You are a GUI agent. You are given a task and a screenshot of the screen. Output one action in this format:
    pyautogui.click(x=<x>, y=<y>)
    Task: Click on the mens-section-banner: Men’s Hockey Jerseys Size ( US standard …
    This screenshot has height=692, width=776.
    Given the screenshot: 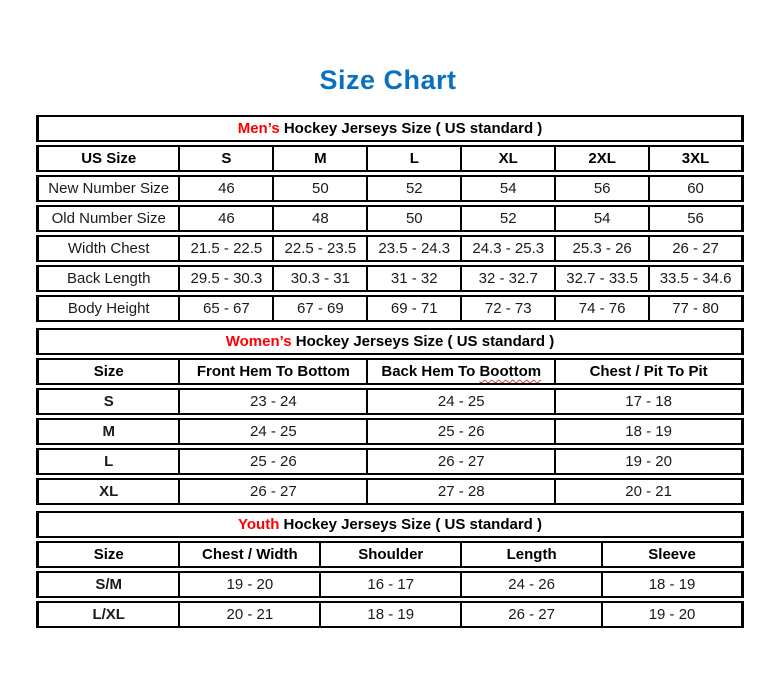 What is the action you would take?
    pyautogui.click(x=390, y=128)
    